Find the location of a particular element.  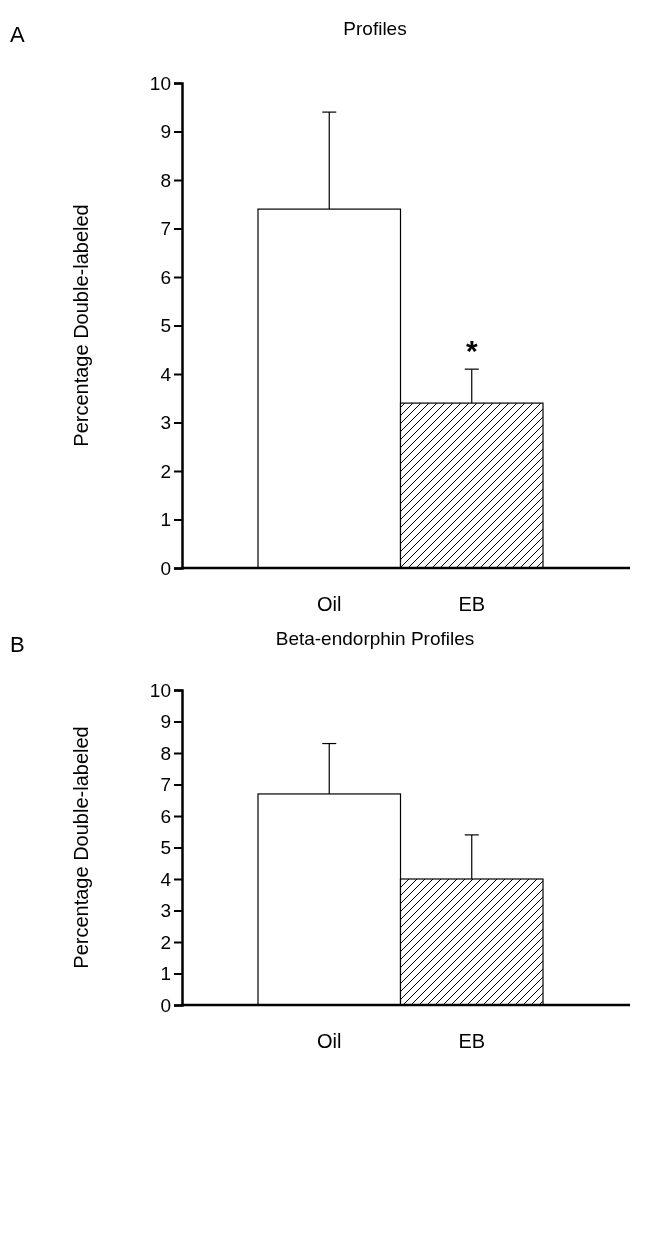

chart-title: Beta-endorphin Profiles is located at coordinates (375, 638).